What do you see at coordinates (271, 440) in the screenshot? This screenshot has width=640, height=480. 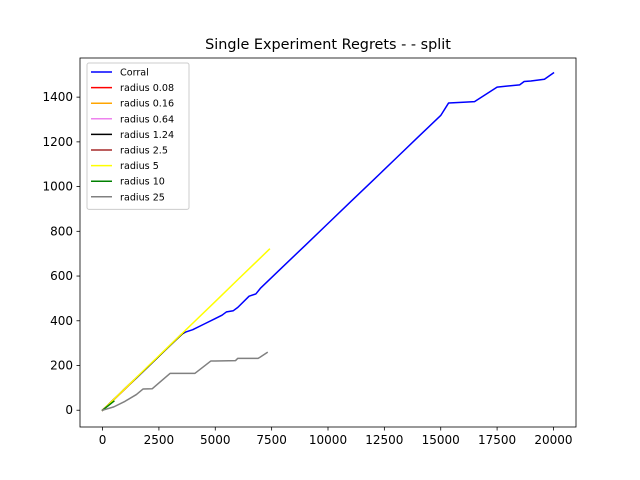 I see `x-tick-label-3: 7500` at bounding box center [271, 440].